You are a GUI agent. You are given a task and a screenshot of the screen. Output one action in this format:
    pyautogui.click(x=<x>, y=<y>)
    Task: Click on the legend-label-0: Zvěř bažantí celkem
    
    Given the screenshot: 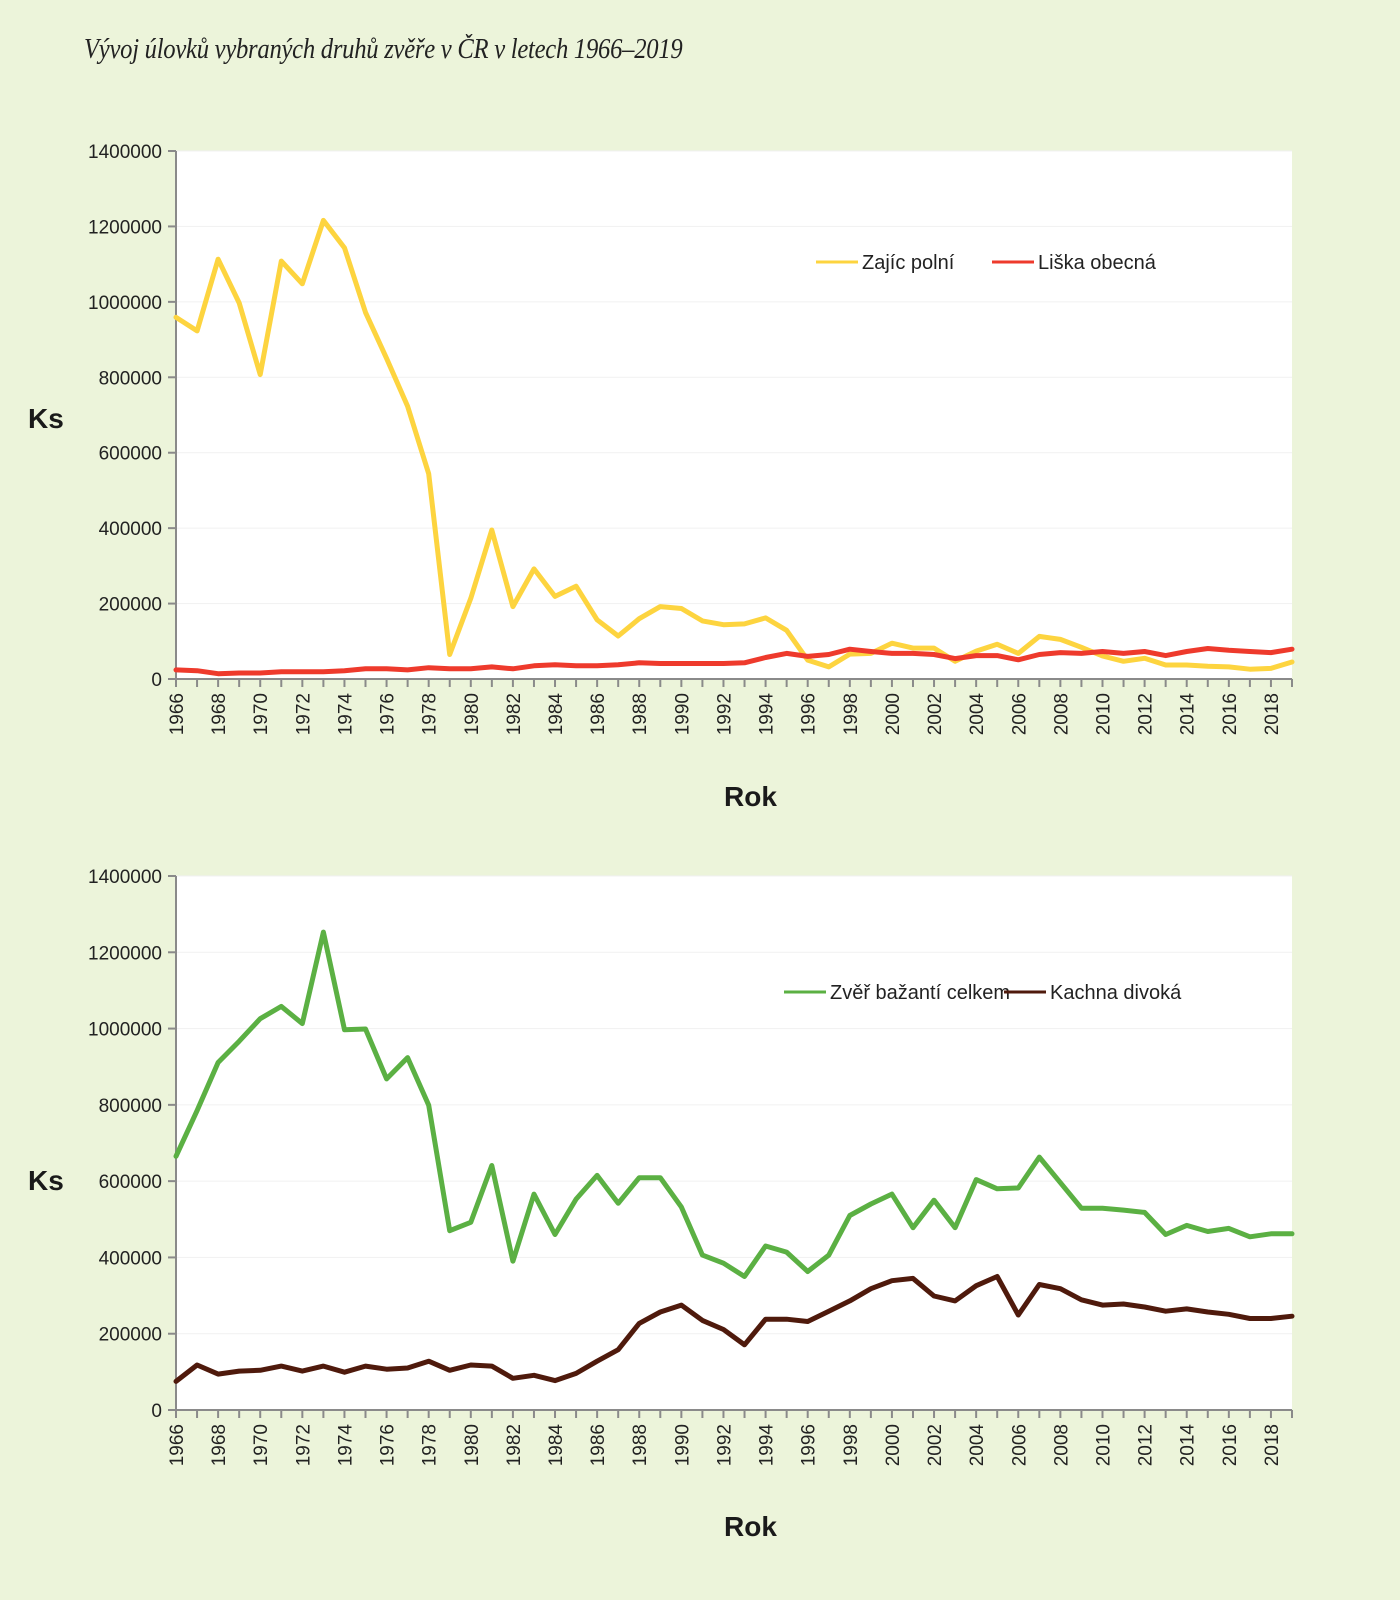 What is the action you would take?
    pyautogui.click(x=920, y=993)
    